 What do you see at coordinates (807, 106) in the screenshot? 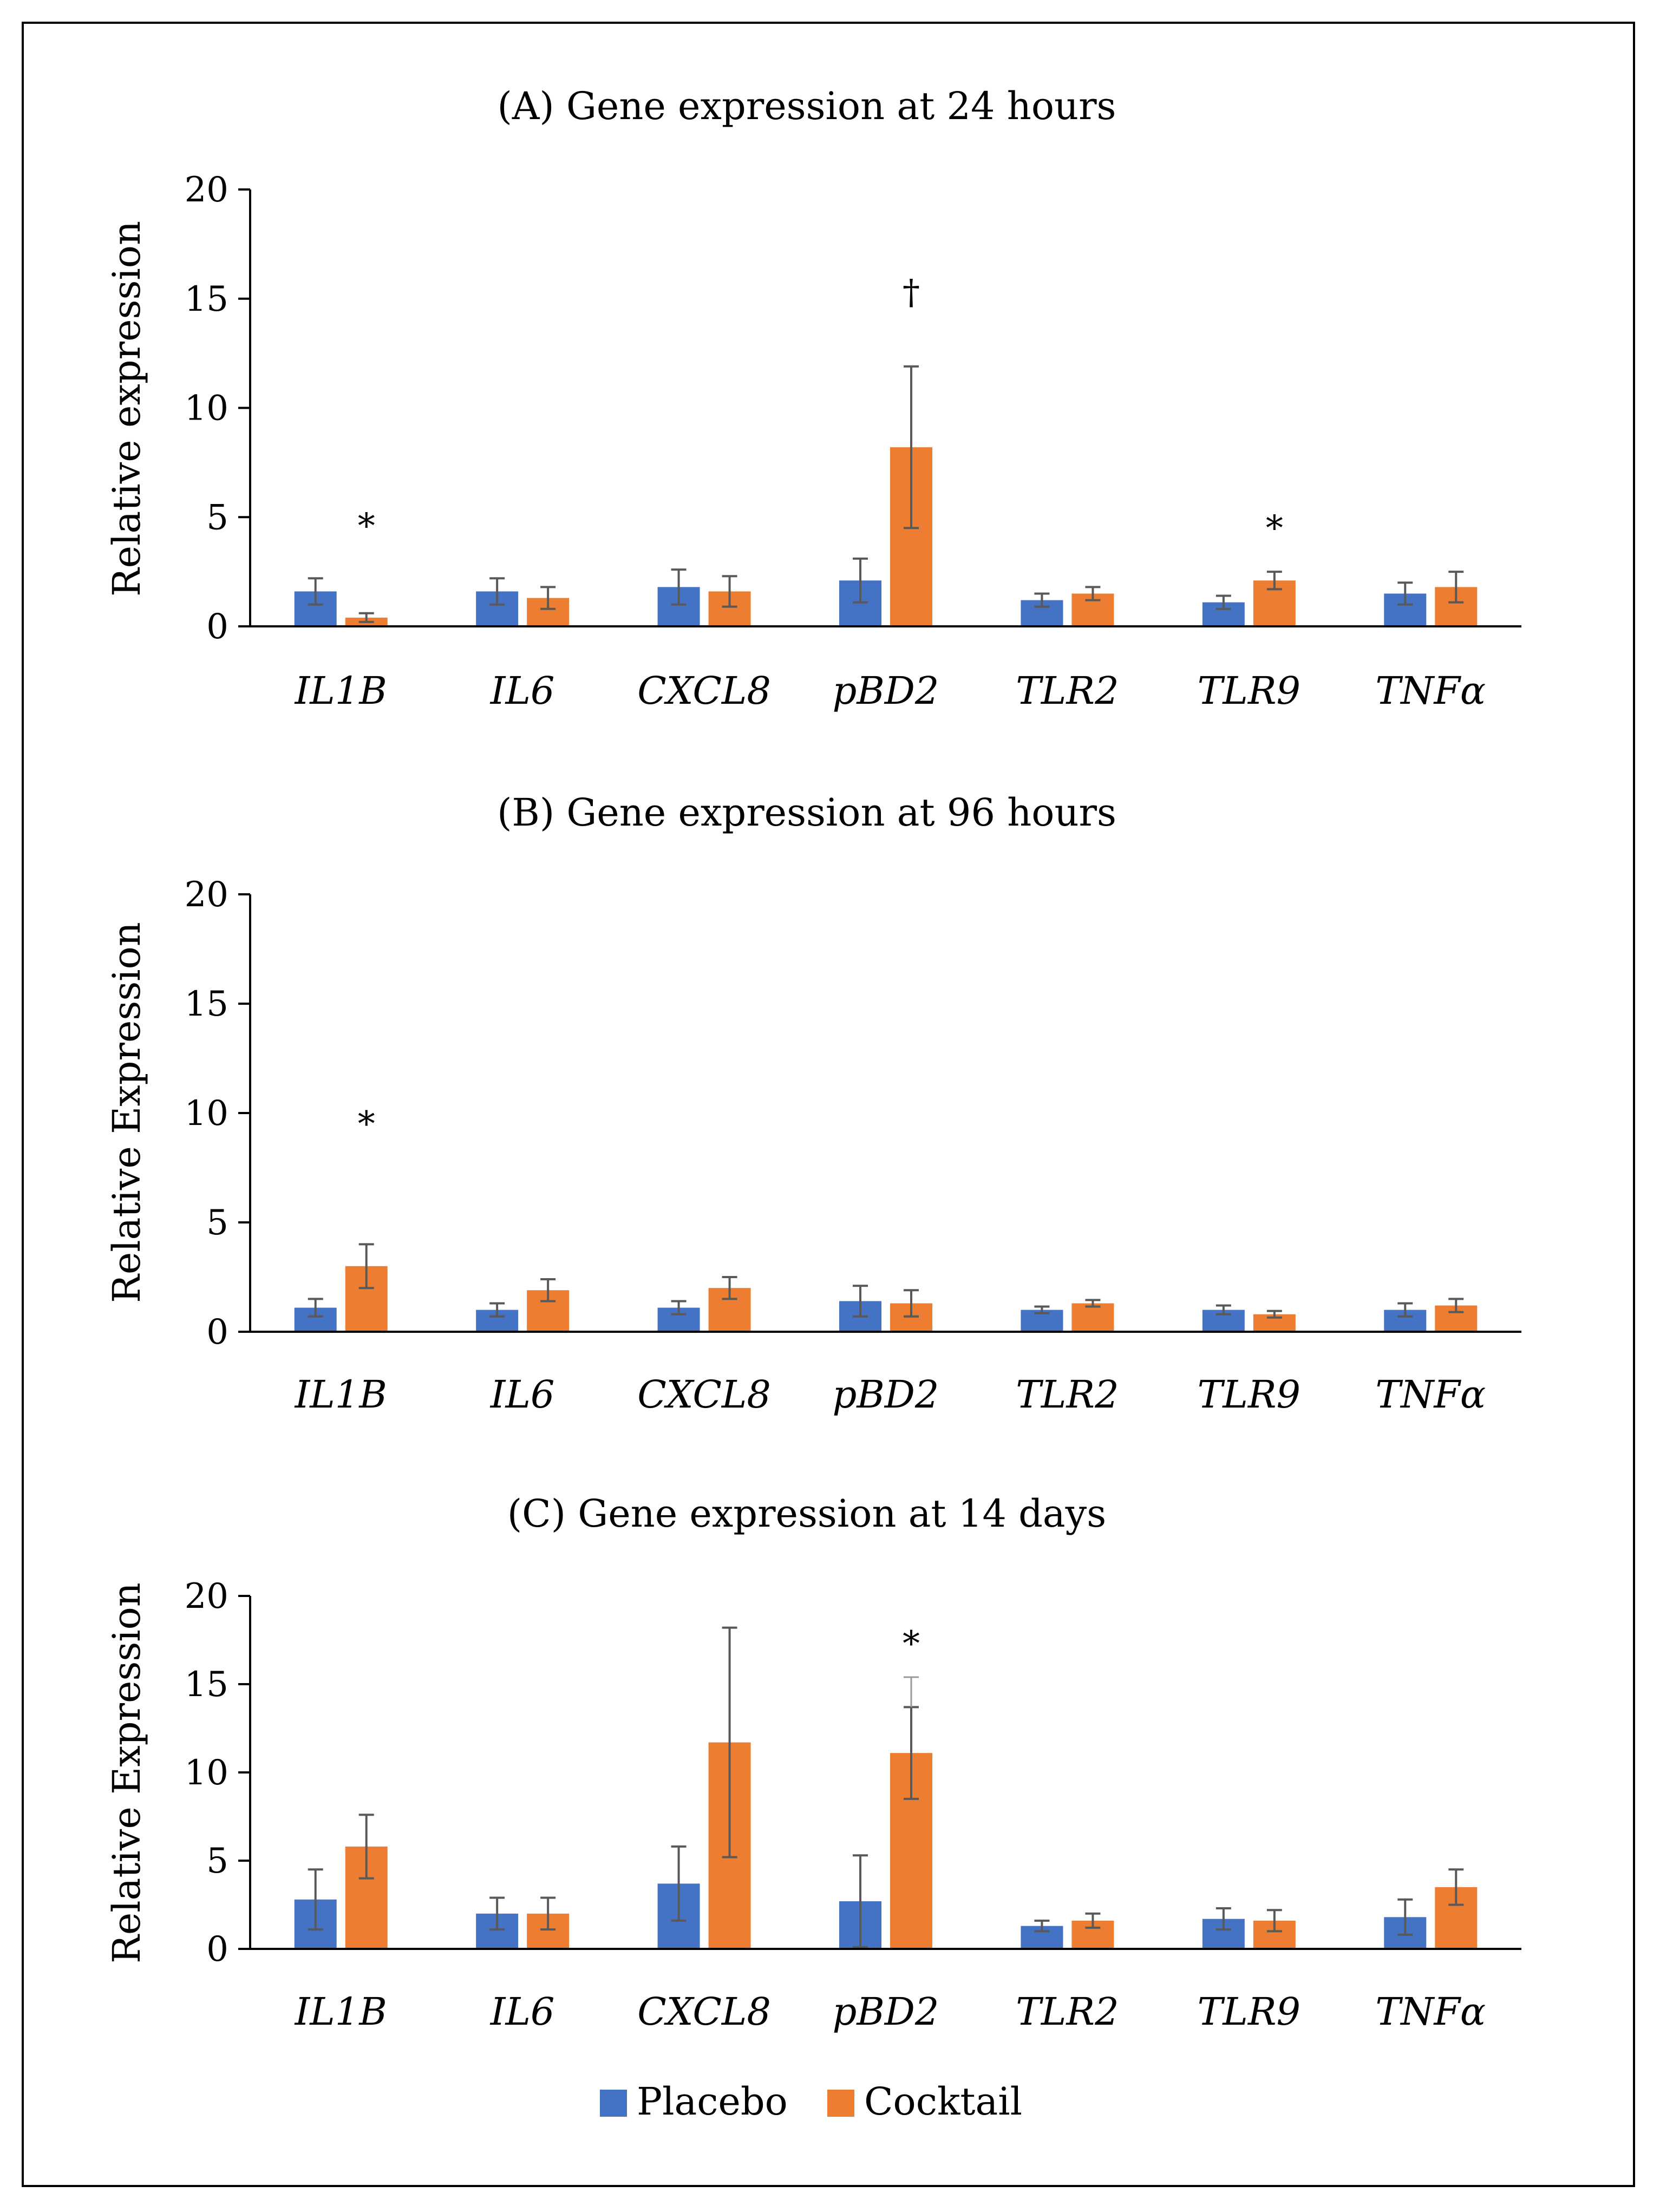
I see `chart-title: (A) Gene expression at 24 hours` at bounding box center [807, 106].